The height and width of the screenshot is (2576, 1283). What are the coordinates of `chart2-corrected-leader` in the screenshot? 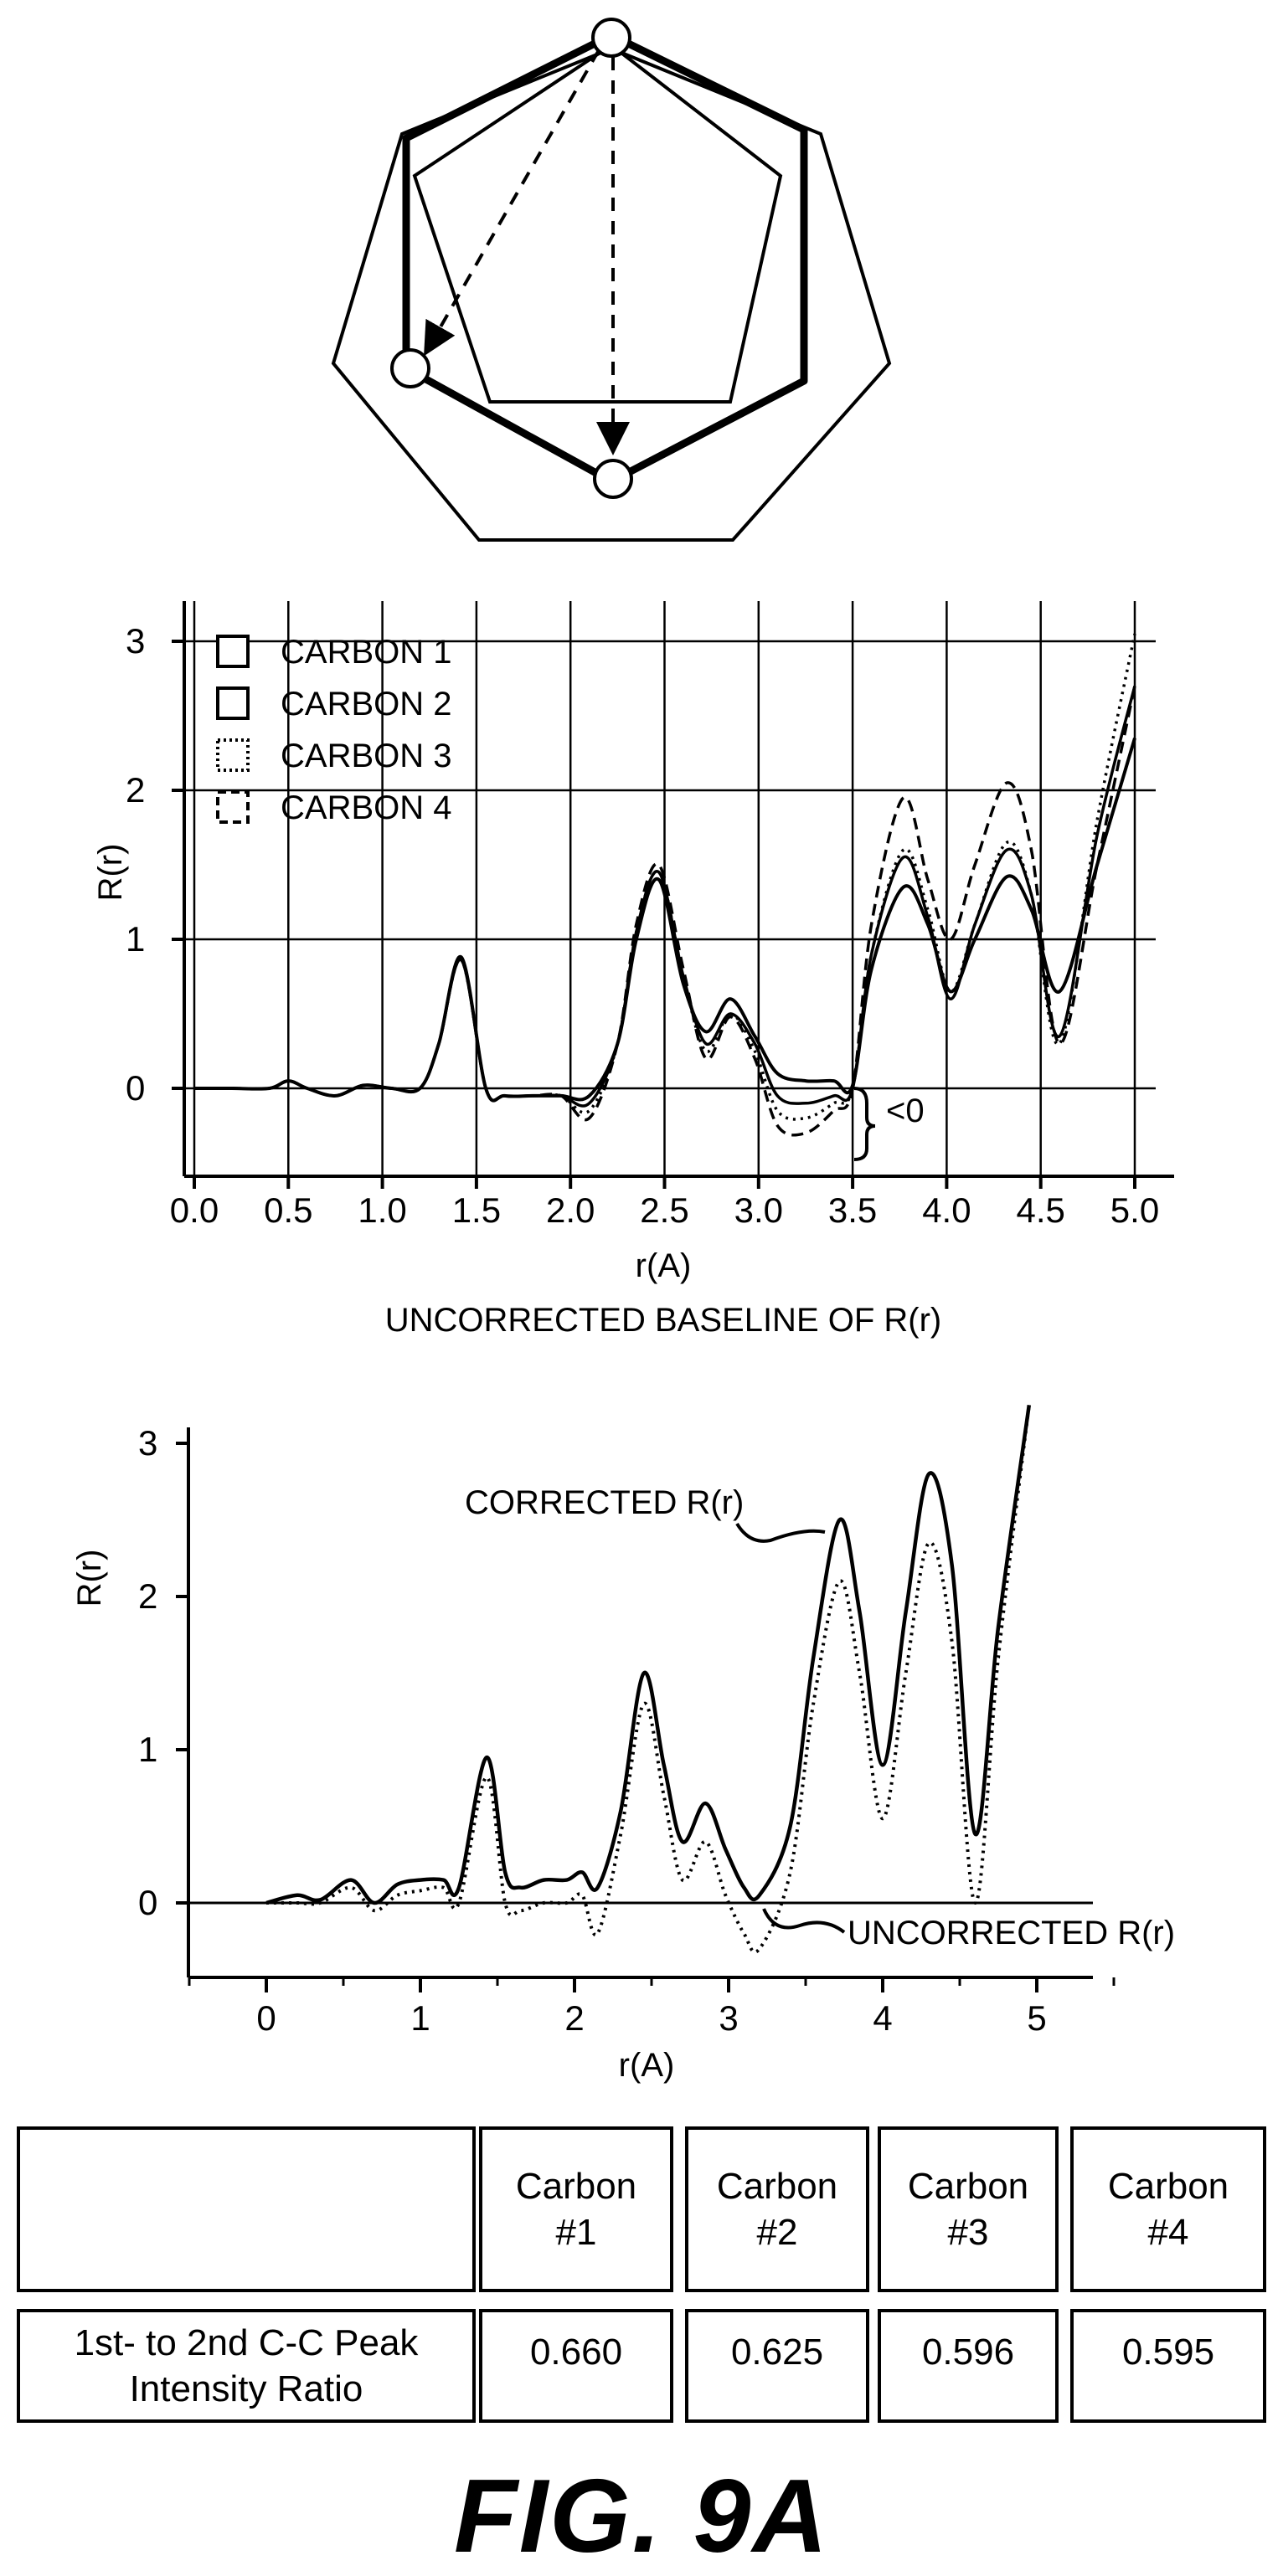 It's located at (781, 1532).